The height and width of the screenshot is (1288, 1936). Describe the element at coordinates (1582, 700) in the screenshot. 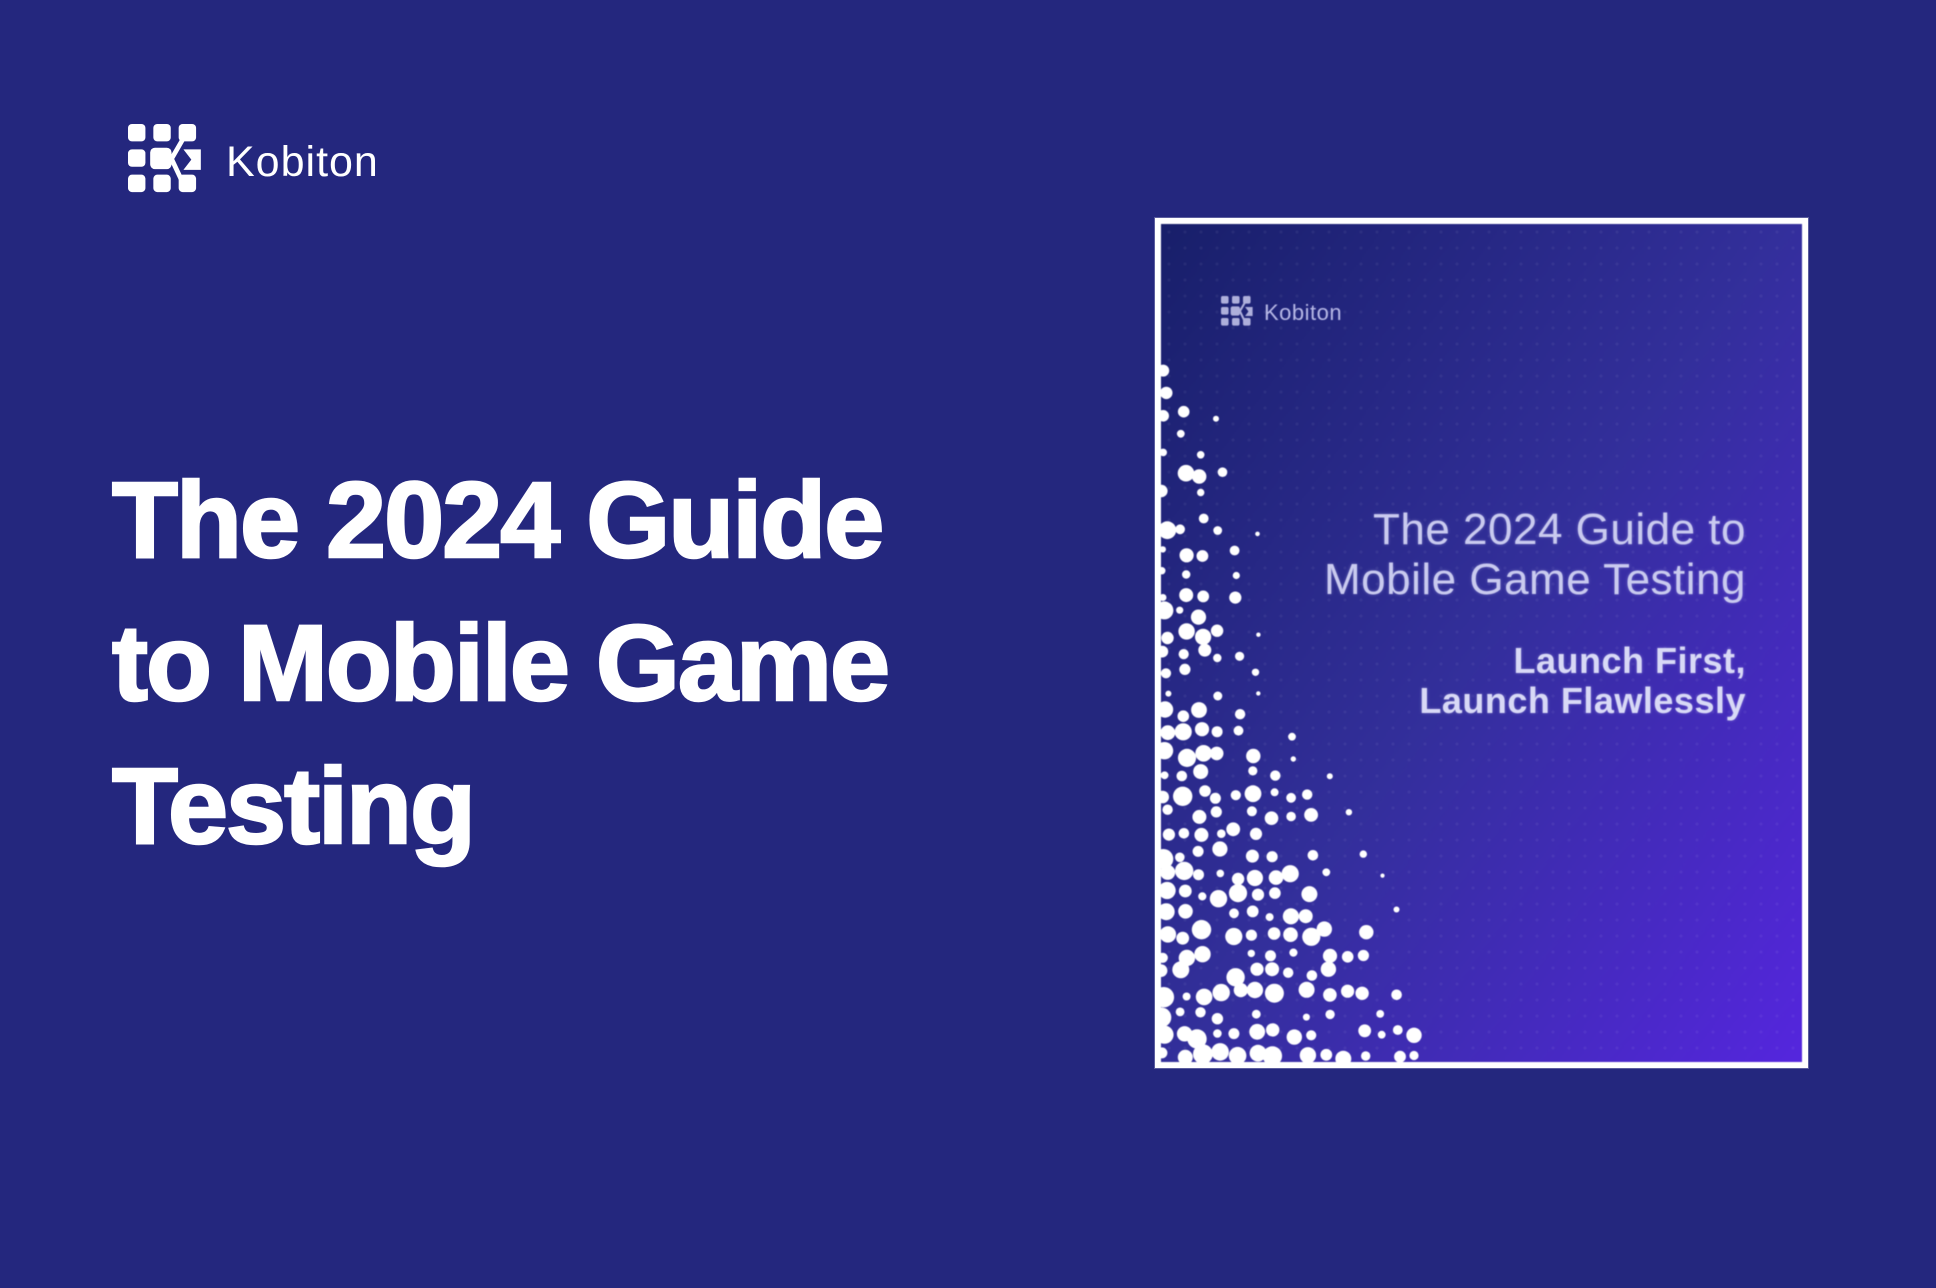

I see `cover-subtitle-line-2: Launch Flawlessly` at that location.